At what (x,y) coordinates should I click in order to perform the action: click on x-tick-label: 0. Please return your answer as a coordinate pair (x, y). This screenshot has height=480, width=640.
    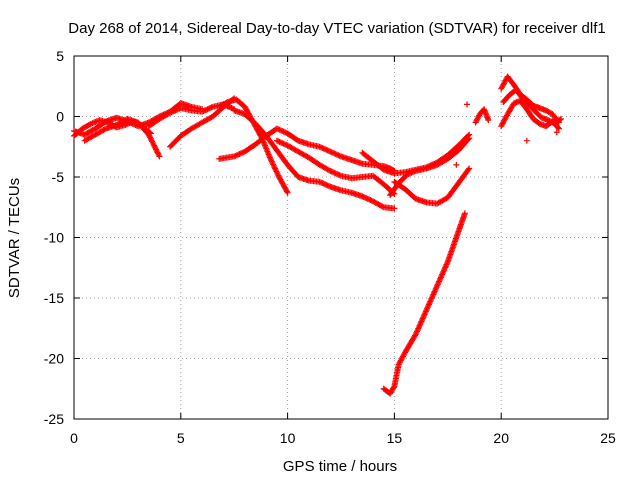
    Looking at the image, I should click on (74, 438).